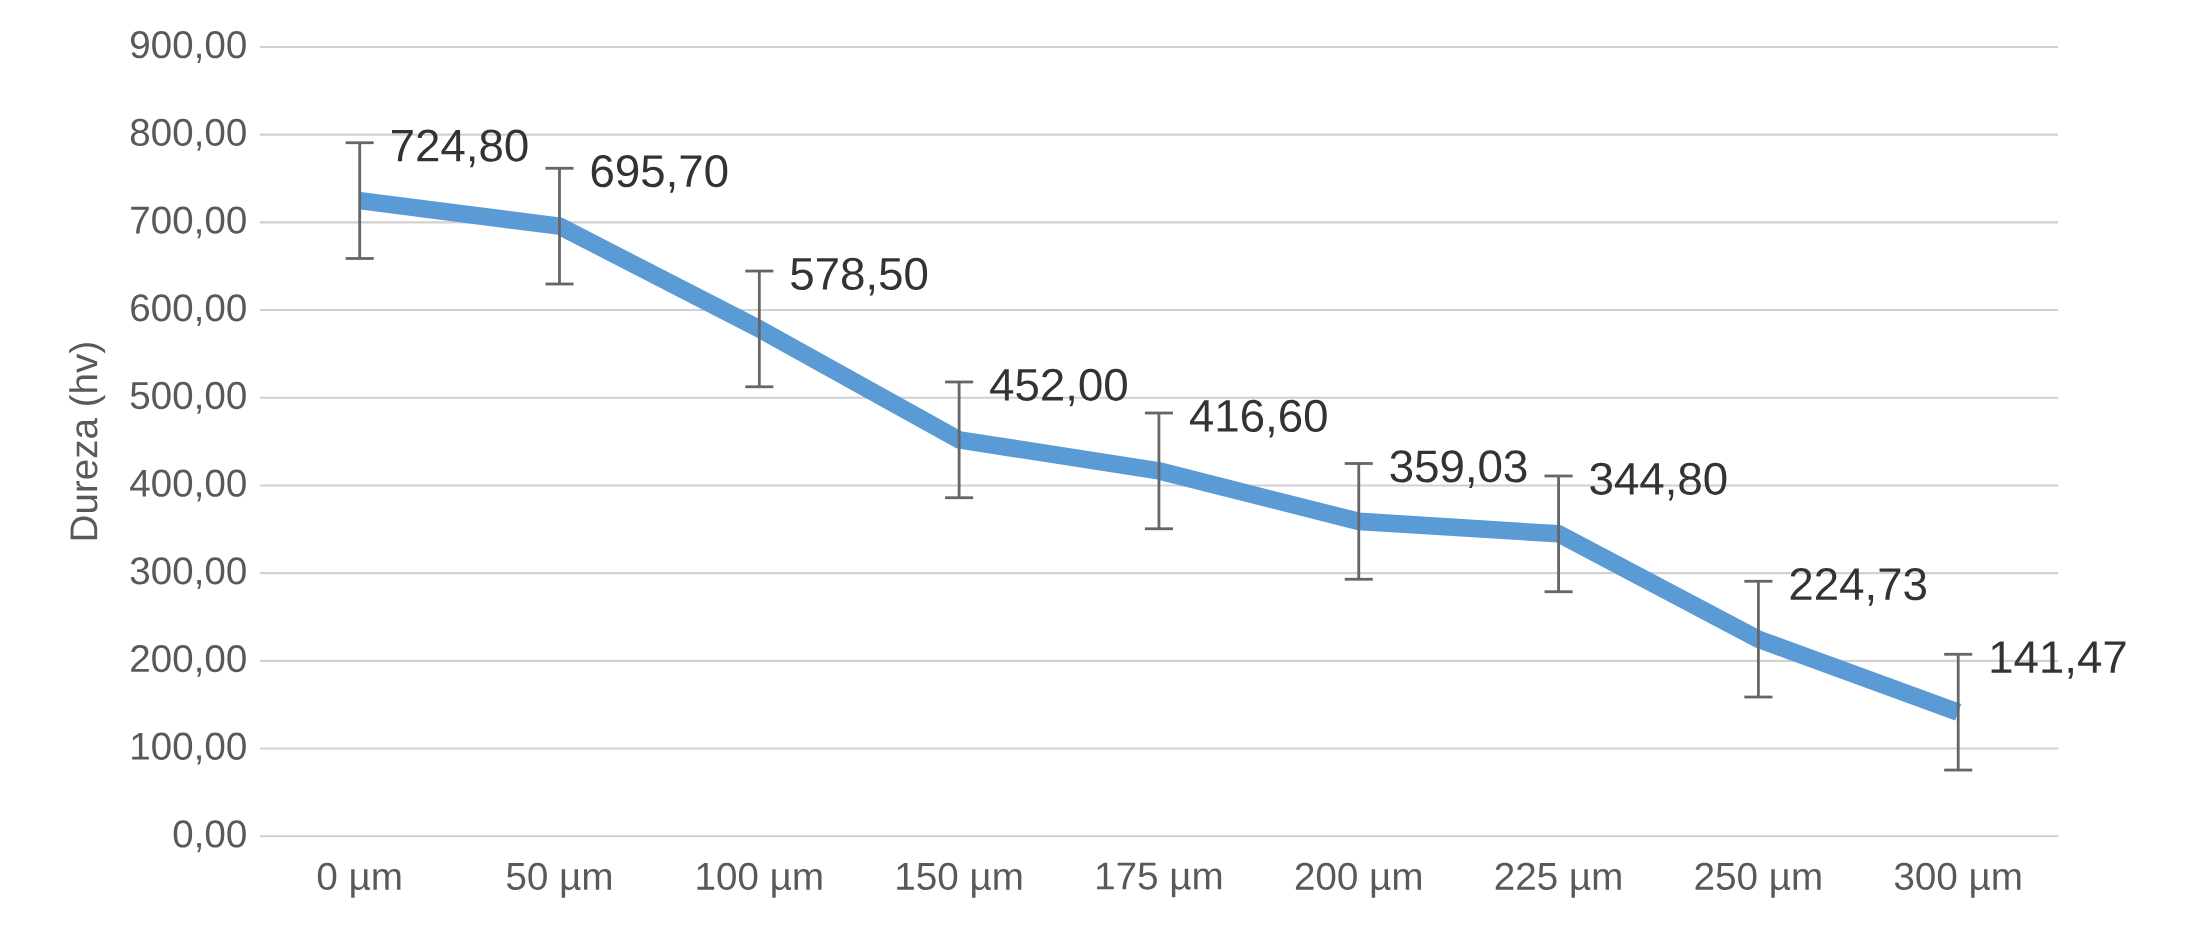 The image size is (2198, 926). What do you see at coordinates (1258, 418) in the screenshot?
I see `data-label: 416,60` at bounding box center [1258, 418].